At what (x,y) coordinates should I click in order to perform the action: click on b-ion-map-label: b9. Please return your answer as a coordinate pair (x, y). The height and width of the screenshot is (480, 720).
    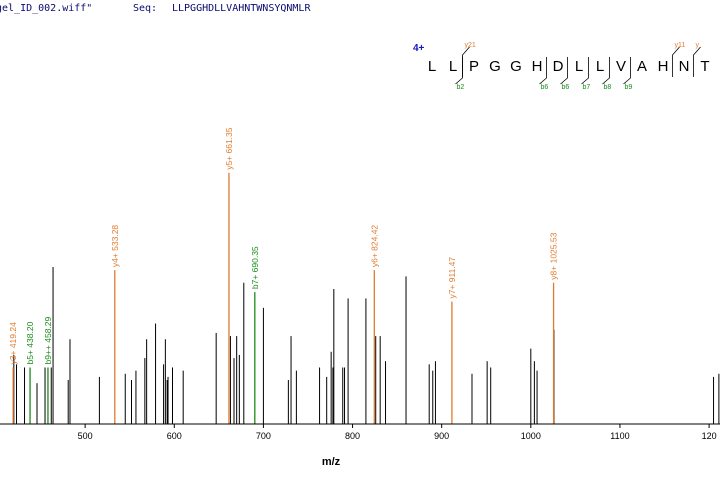
    Looking at the image, I should click on (629, 87).